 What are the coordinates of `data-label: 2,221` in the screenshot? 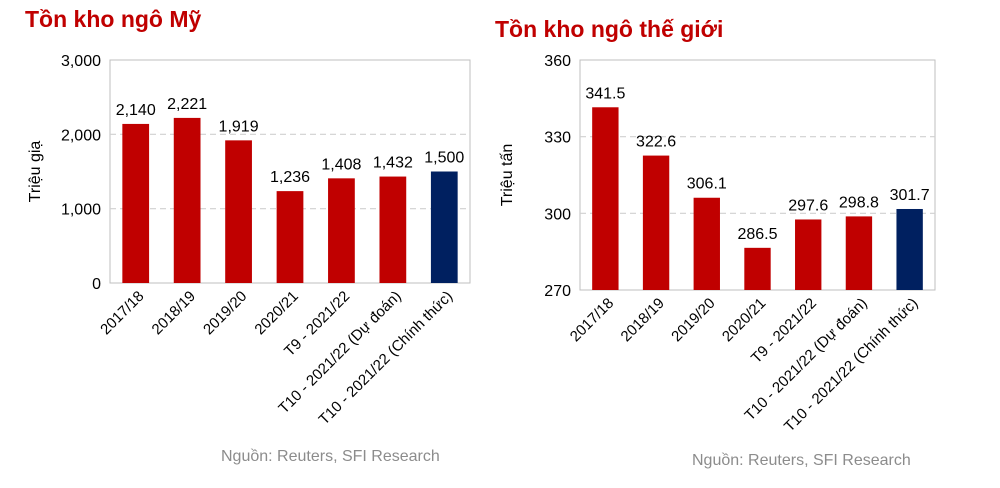 It's located at (187, 104).